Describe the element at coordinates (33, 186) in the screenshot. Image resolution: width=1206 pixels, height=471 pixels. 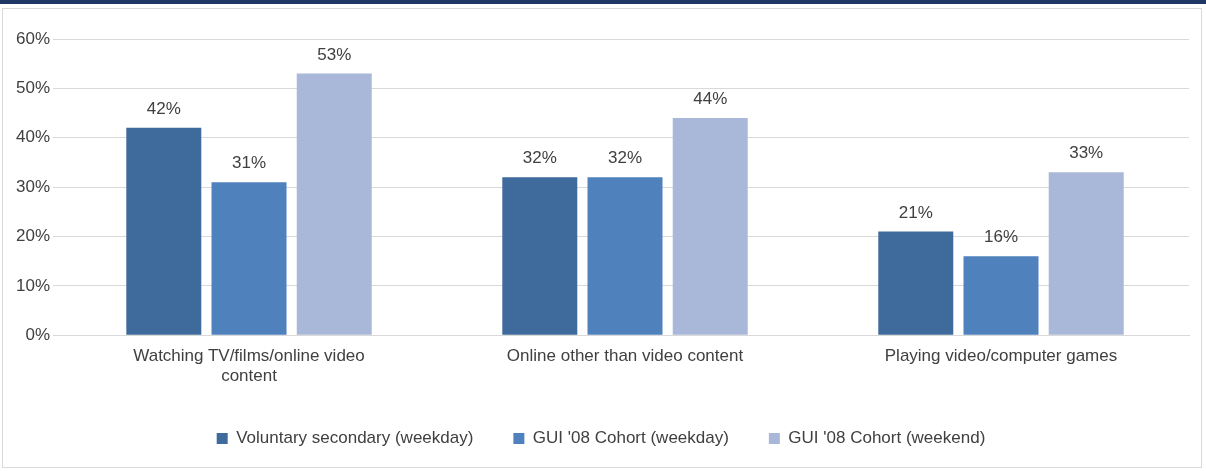
I see `y-tick-label: 30%` at that location.